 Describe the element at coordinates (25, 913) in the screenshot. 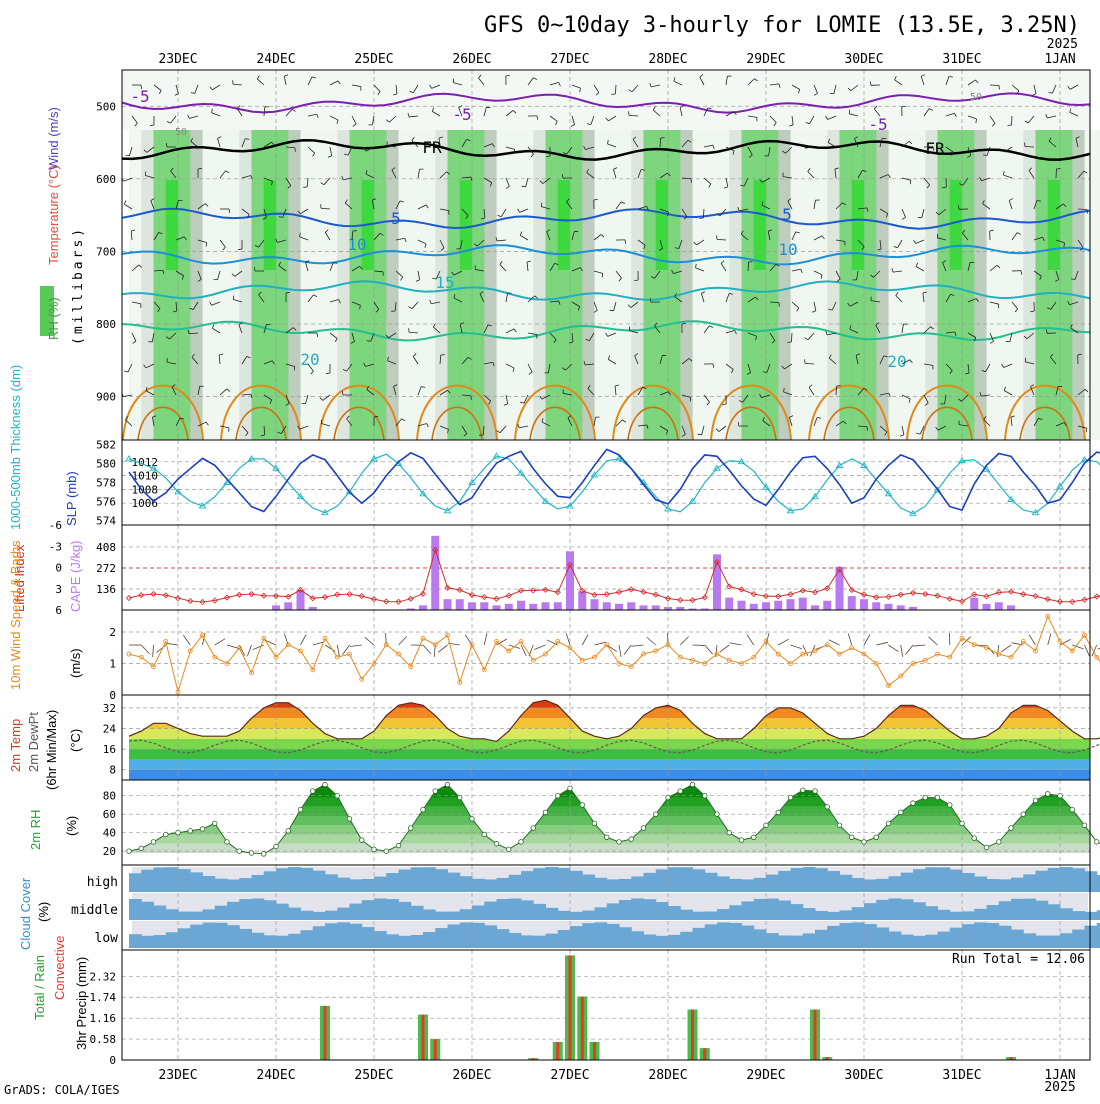

I see `cloud-label: Cloud Cover` at that location.